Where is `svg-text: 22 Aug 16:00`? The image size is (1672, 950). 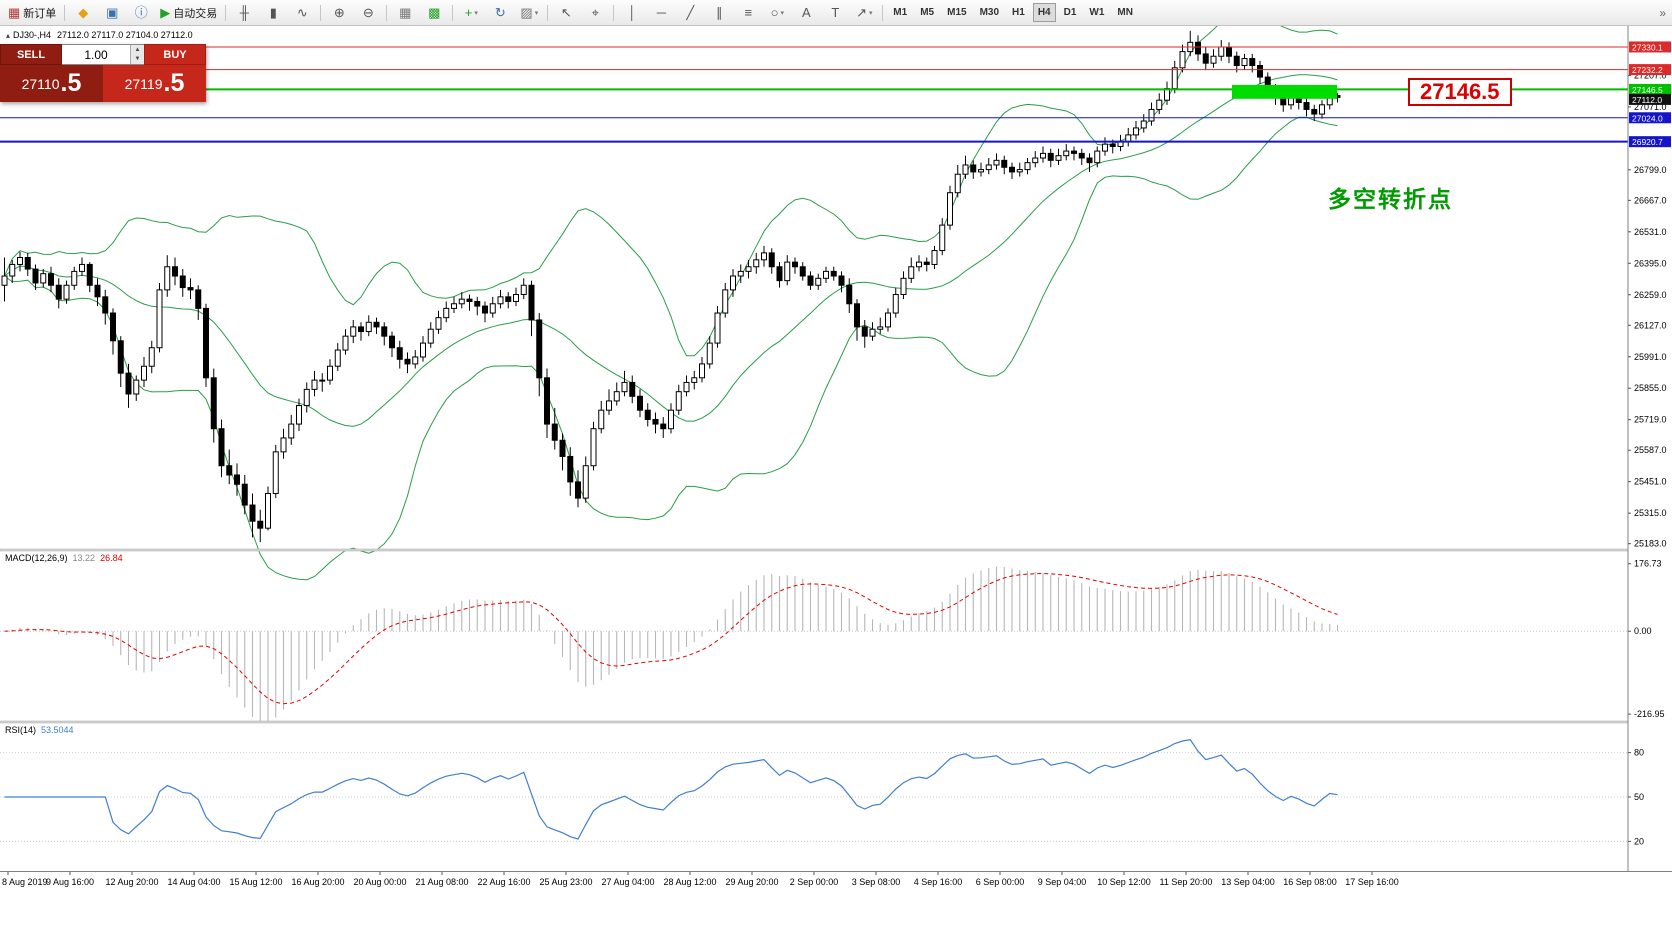
svg-text: 22 Aug 16:00 is located at coordinates (503, 882).